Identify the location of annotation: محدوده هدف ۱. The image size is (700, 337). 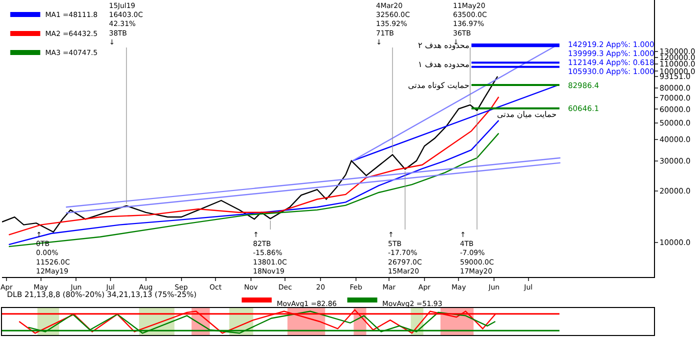
(444, 64).